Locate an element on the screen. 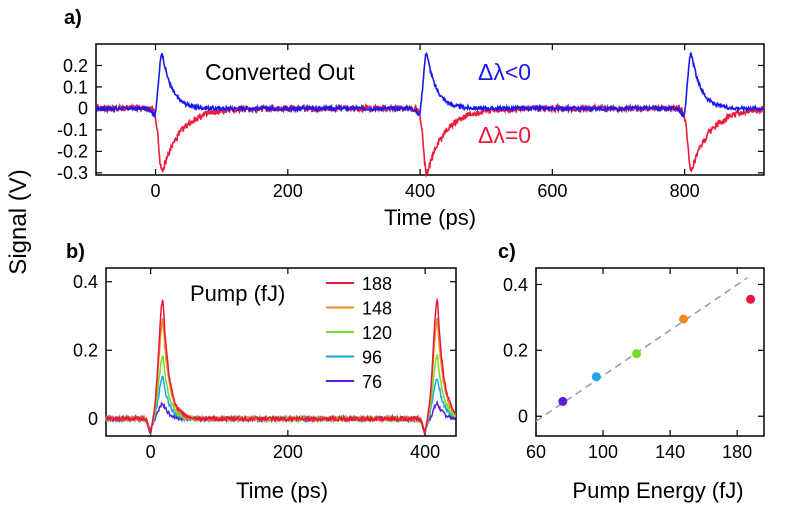  panel-b-xtick-label: 200 is located at coordinates (288, 452).